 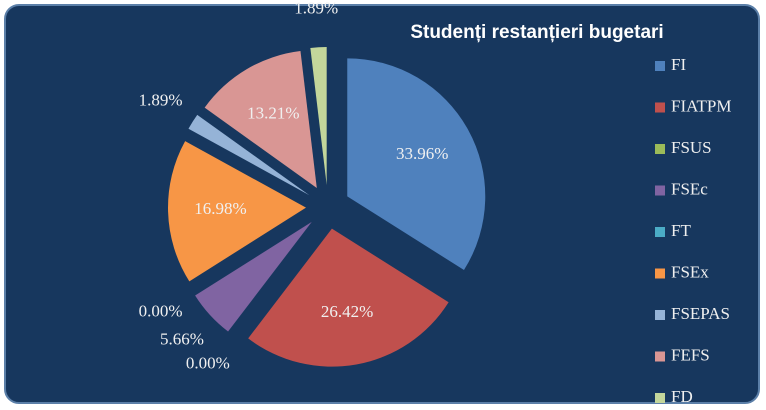 I want to click on data-label: 13.21%, so click(x=273, y=112).